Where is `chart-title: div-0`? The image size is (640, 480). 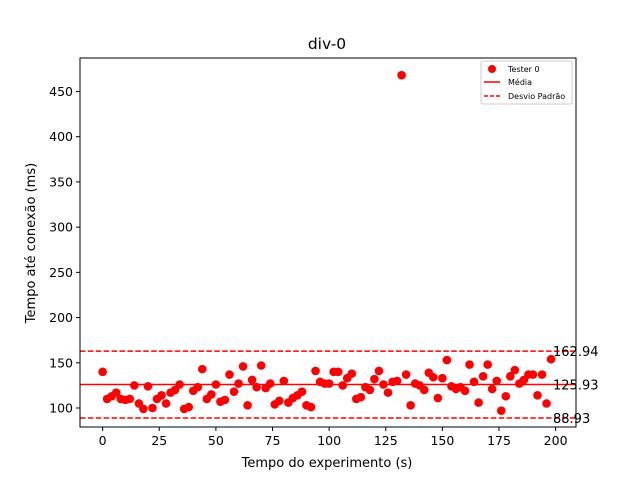
chart-title: div-0 is located at coordinates (327, 44).